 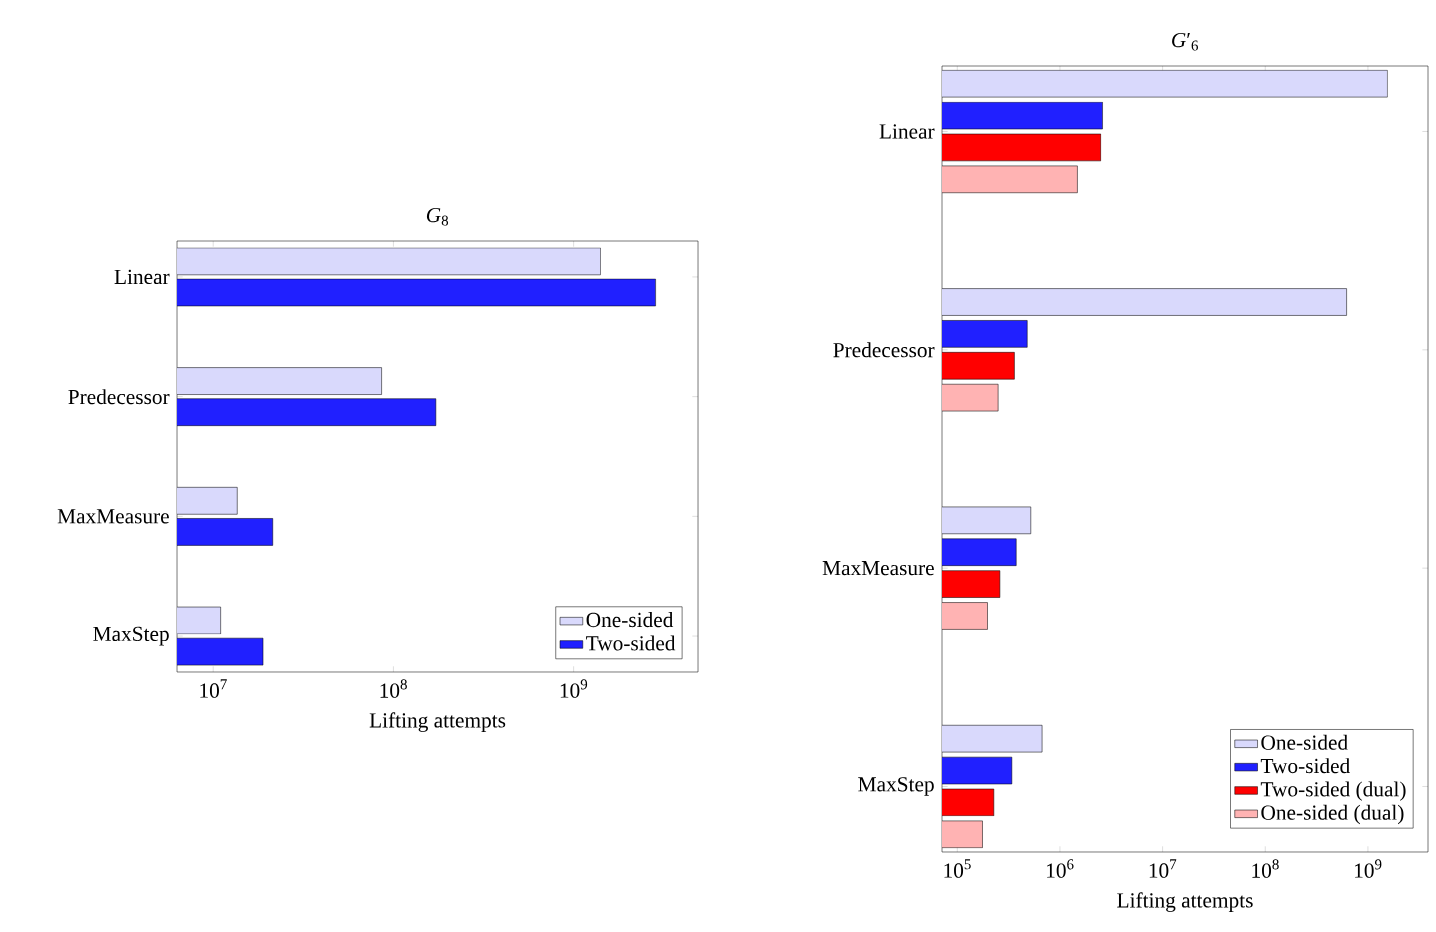 What do you see at coordinates (957, 868) in the screenshot?
I see `x-tick-label: 10$^{5}$` at bounding box center [957, 868].